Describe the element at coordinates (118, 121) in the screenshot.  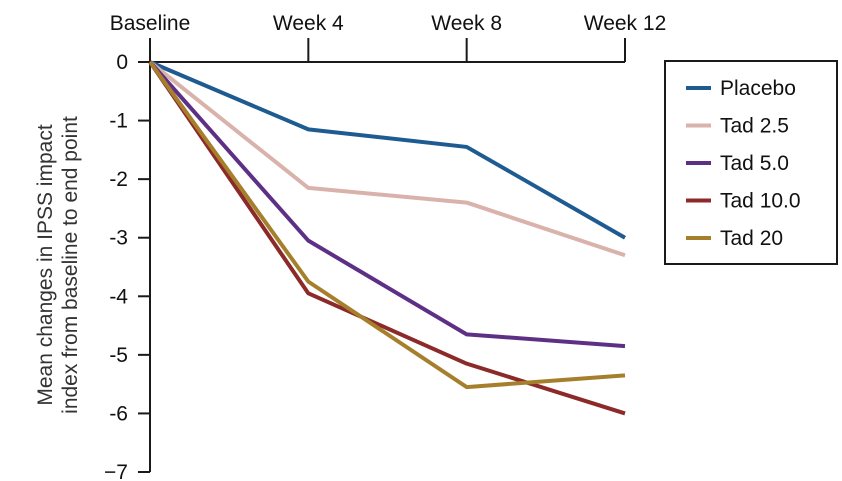
I see `y-tick-label: -1` at that location.